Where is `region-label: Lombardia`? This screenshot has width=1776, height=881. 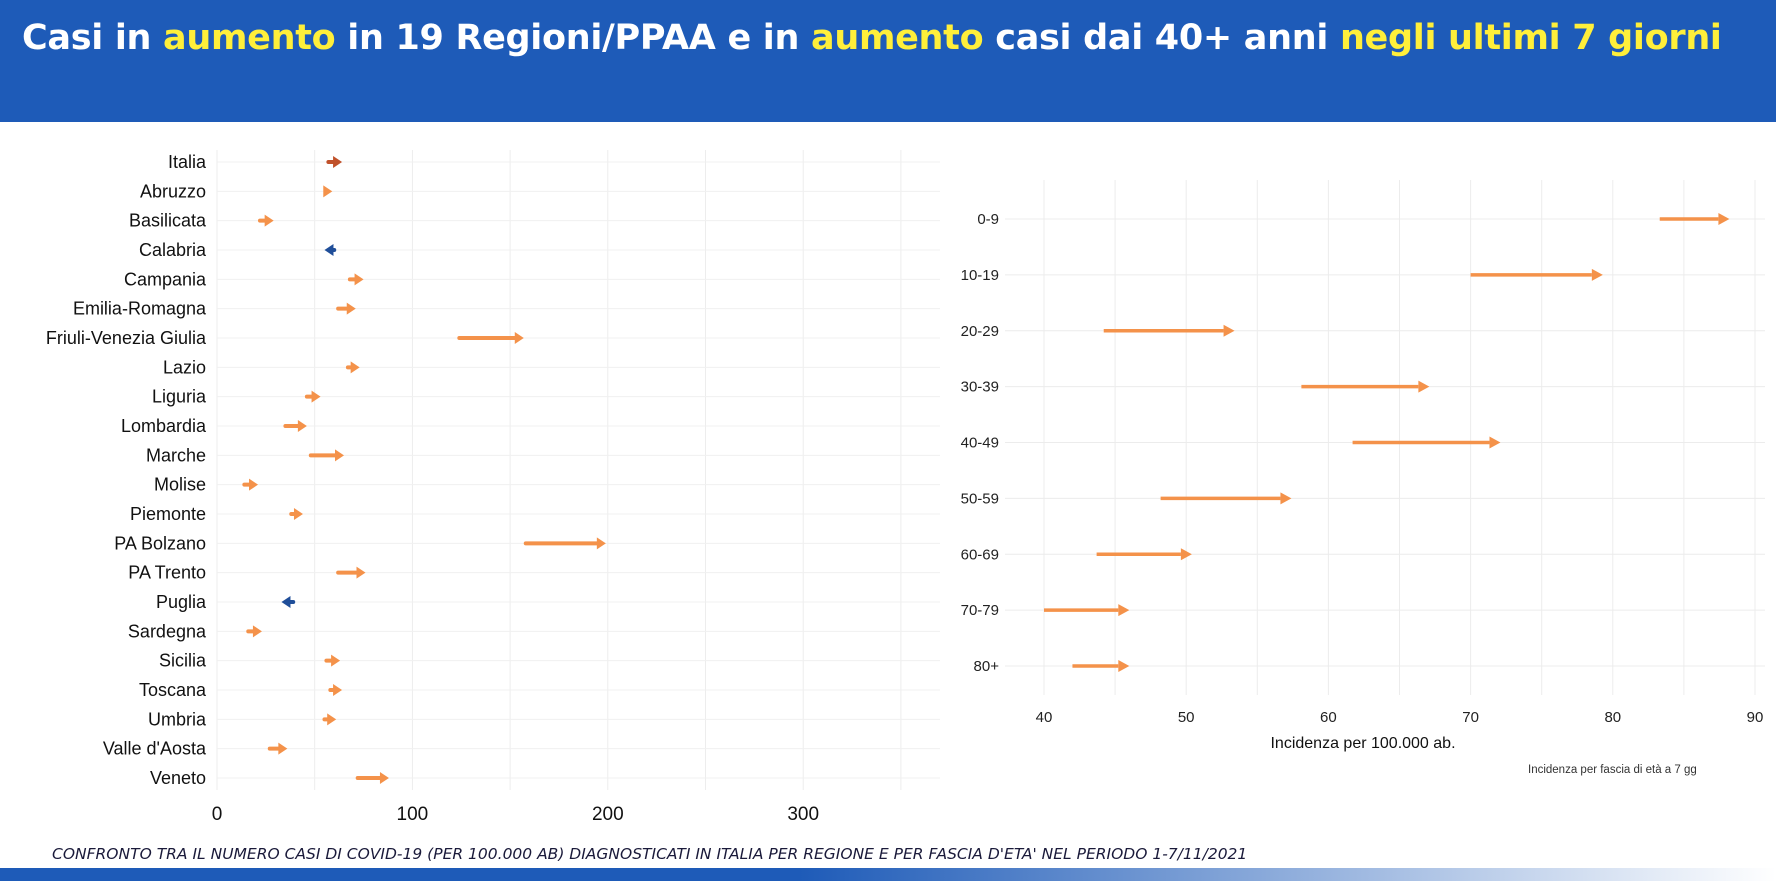 region-label: Lombardia is located at coordinates (164, 426).